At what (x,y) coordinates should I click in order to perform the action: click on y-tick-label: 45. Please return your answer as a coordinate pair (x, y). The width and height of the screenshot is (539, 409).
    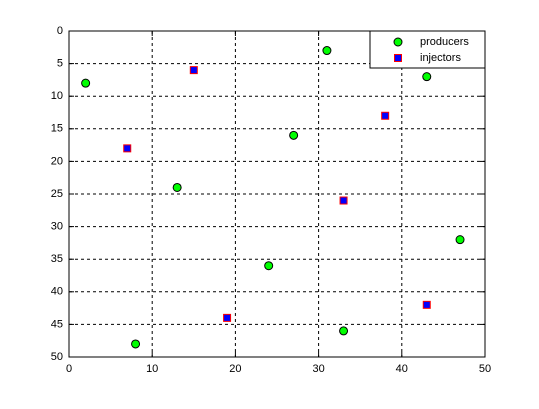
    Looking at the image, I should click on (57, 324).